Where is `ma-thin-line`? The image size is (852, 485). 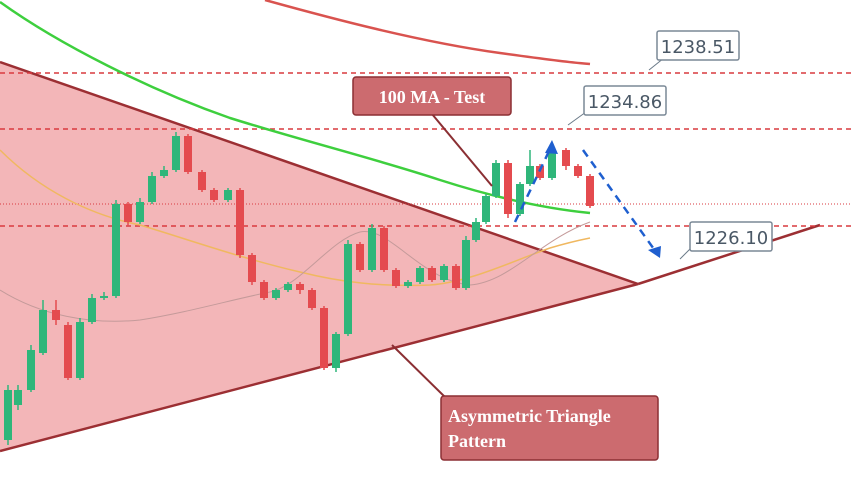
ma-thin-line is located at coordinates (295, 271).